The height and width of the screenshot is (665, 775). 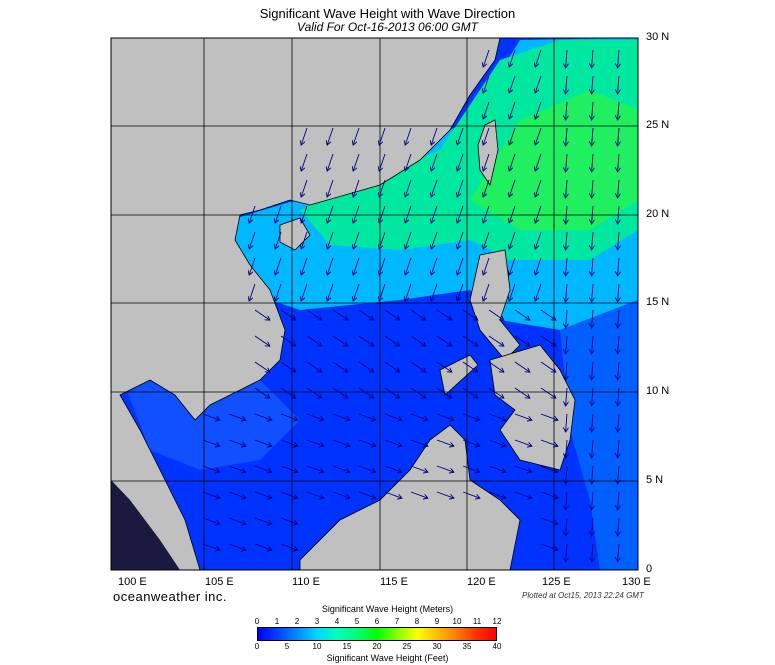 What do you see at coordinates (287, 646) in the screenshot?
I see `feet-tick-label: 5` at bounding box center [287, 646].